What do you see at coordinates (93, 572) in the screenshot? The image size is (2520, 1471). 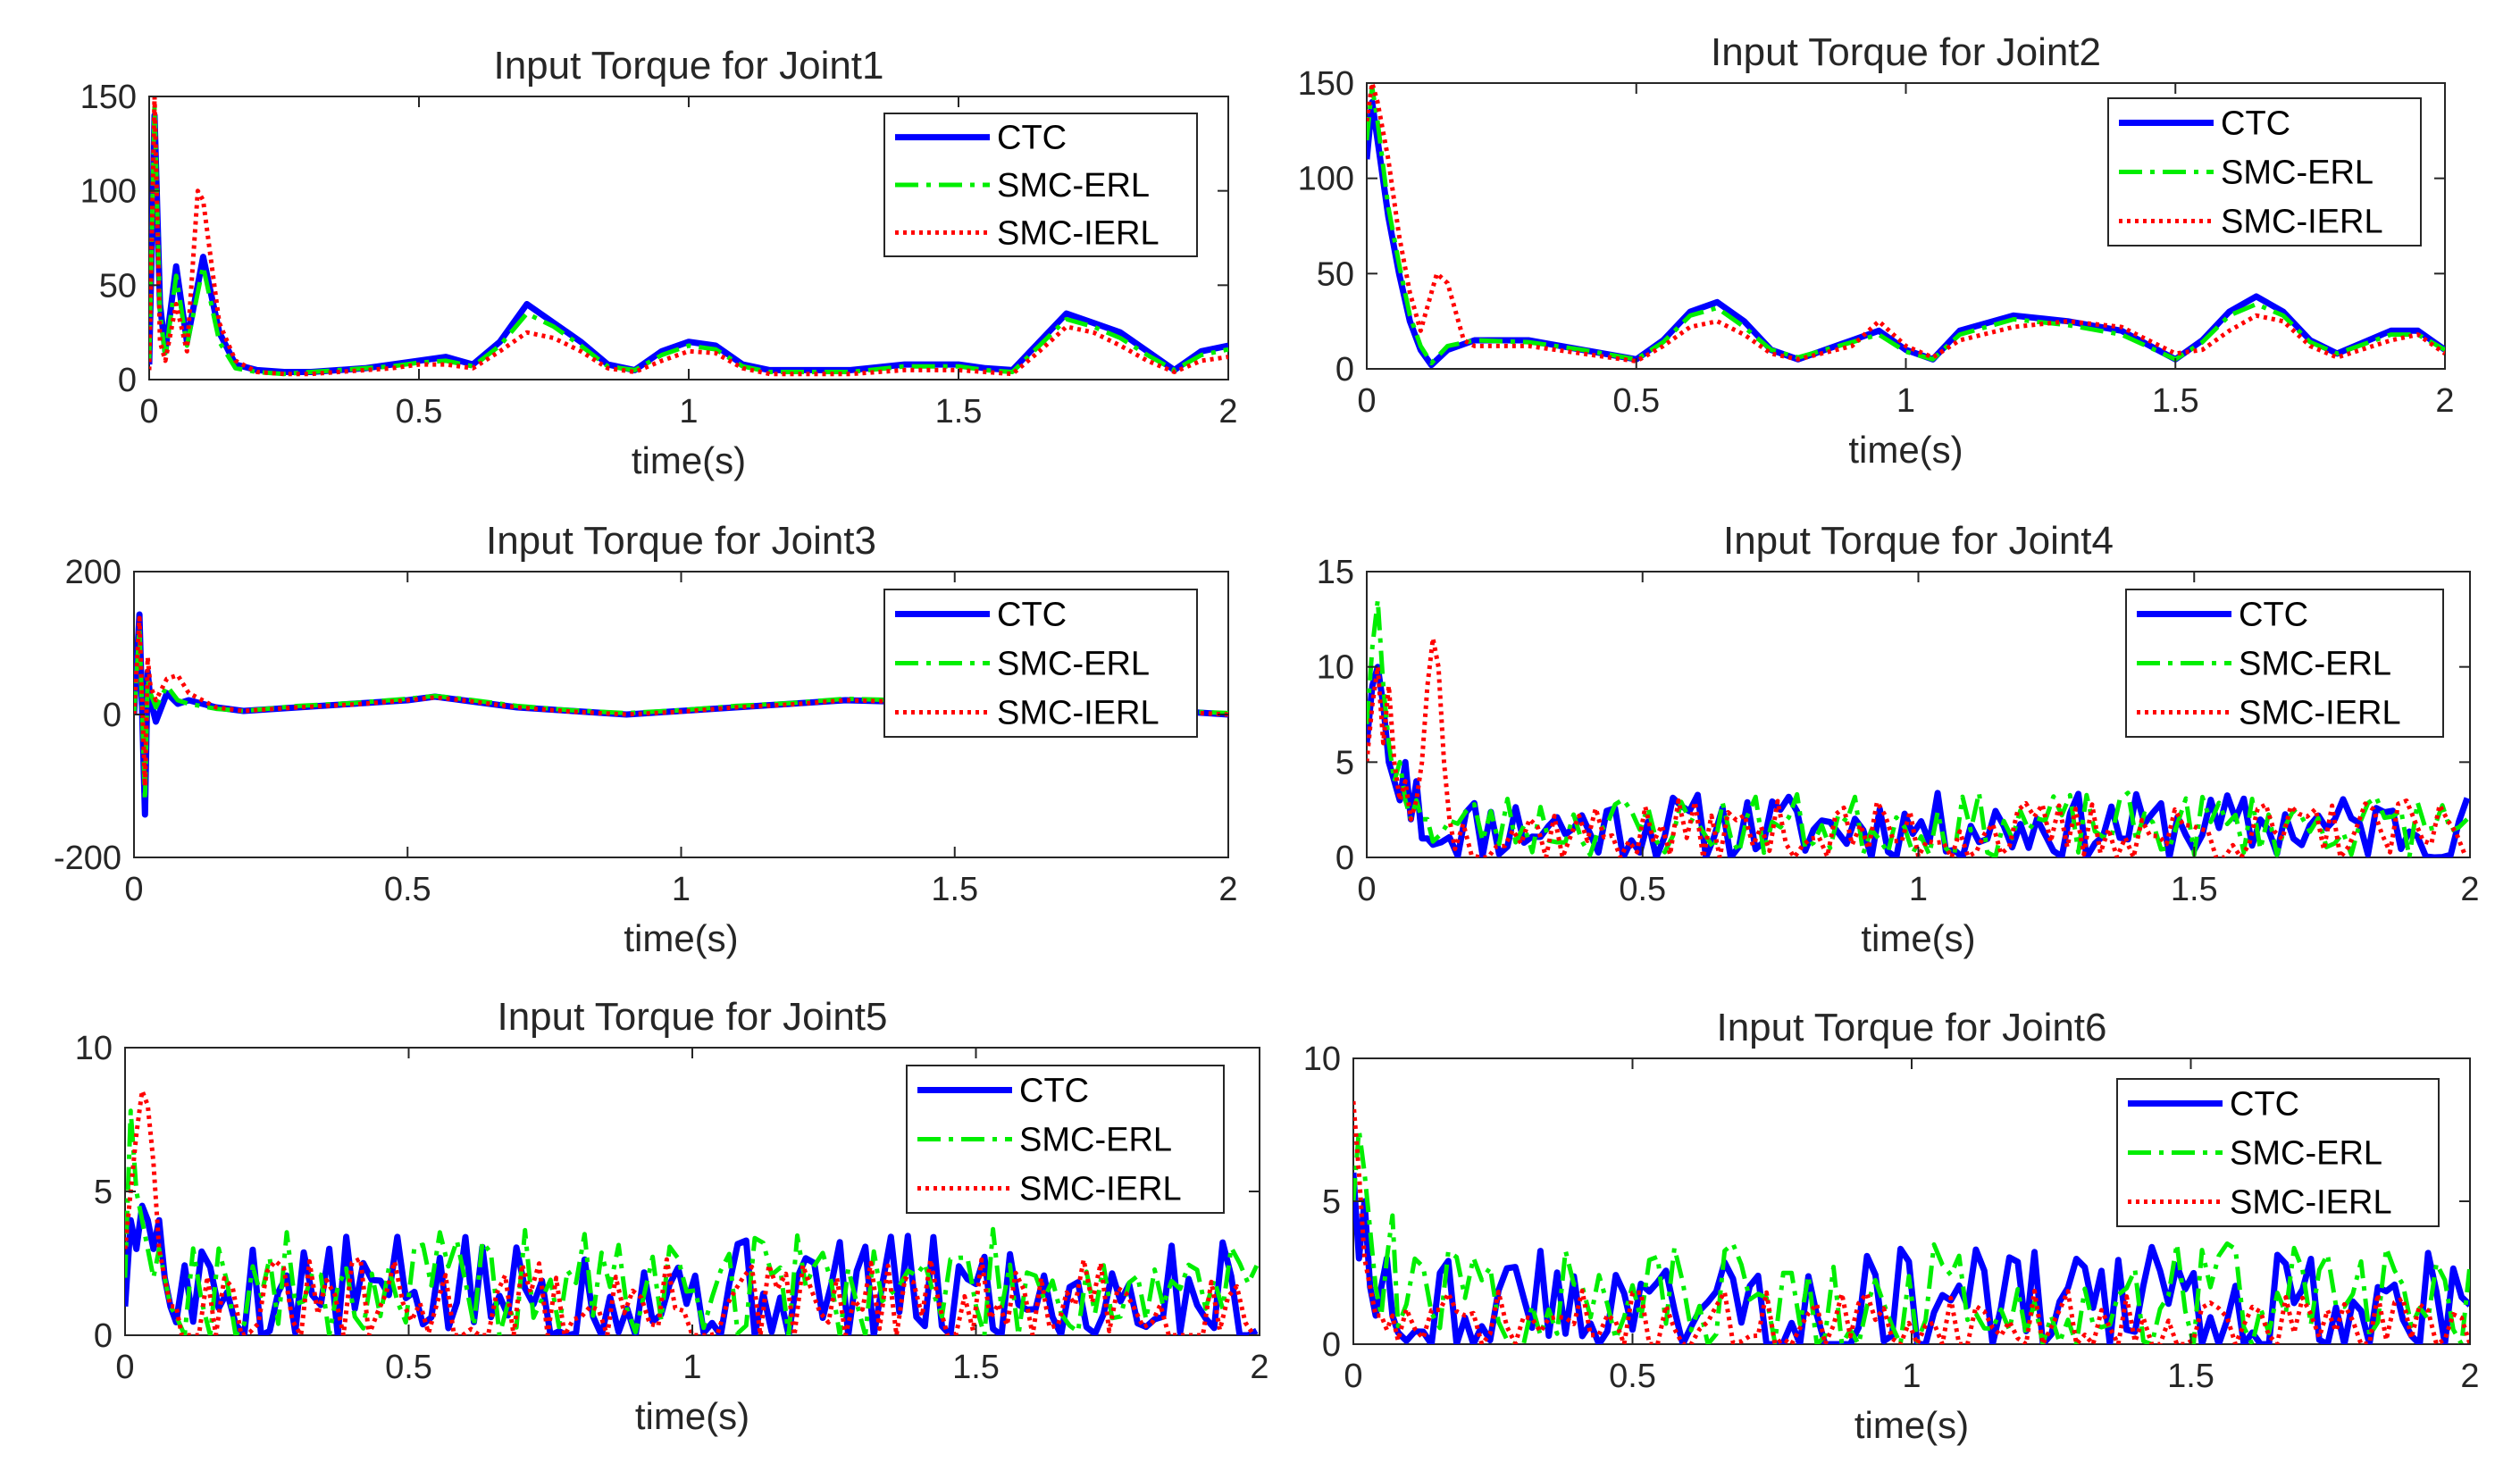 I see `y-tick-label: 200` at bounding box center [93, 572].